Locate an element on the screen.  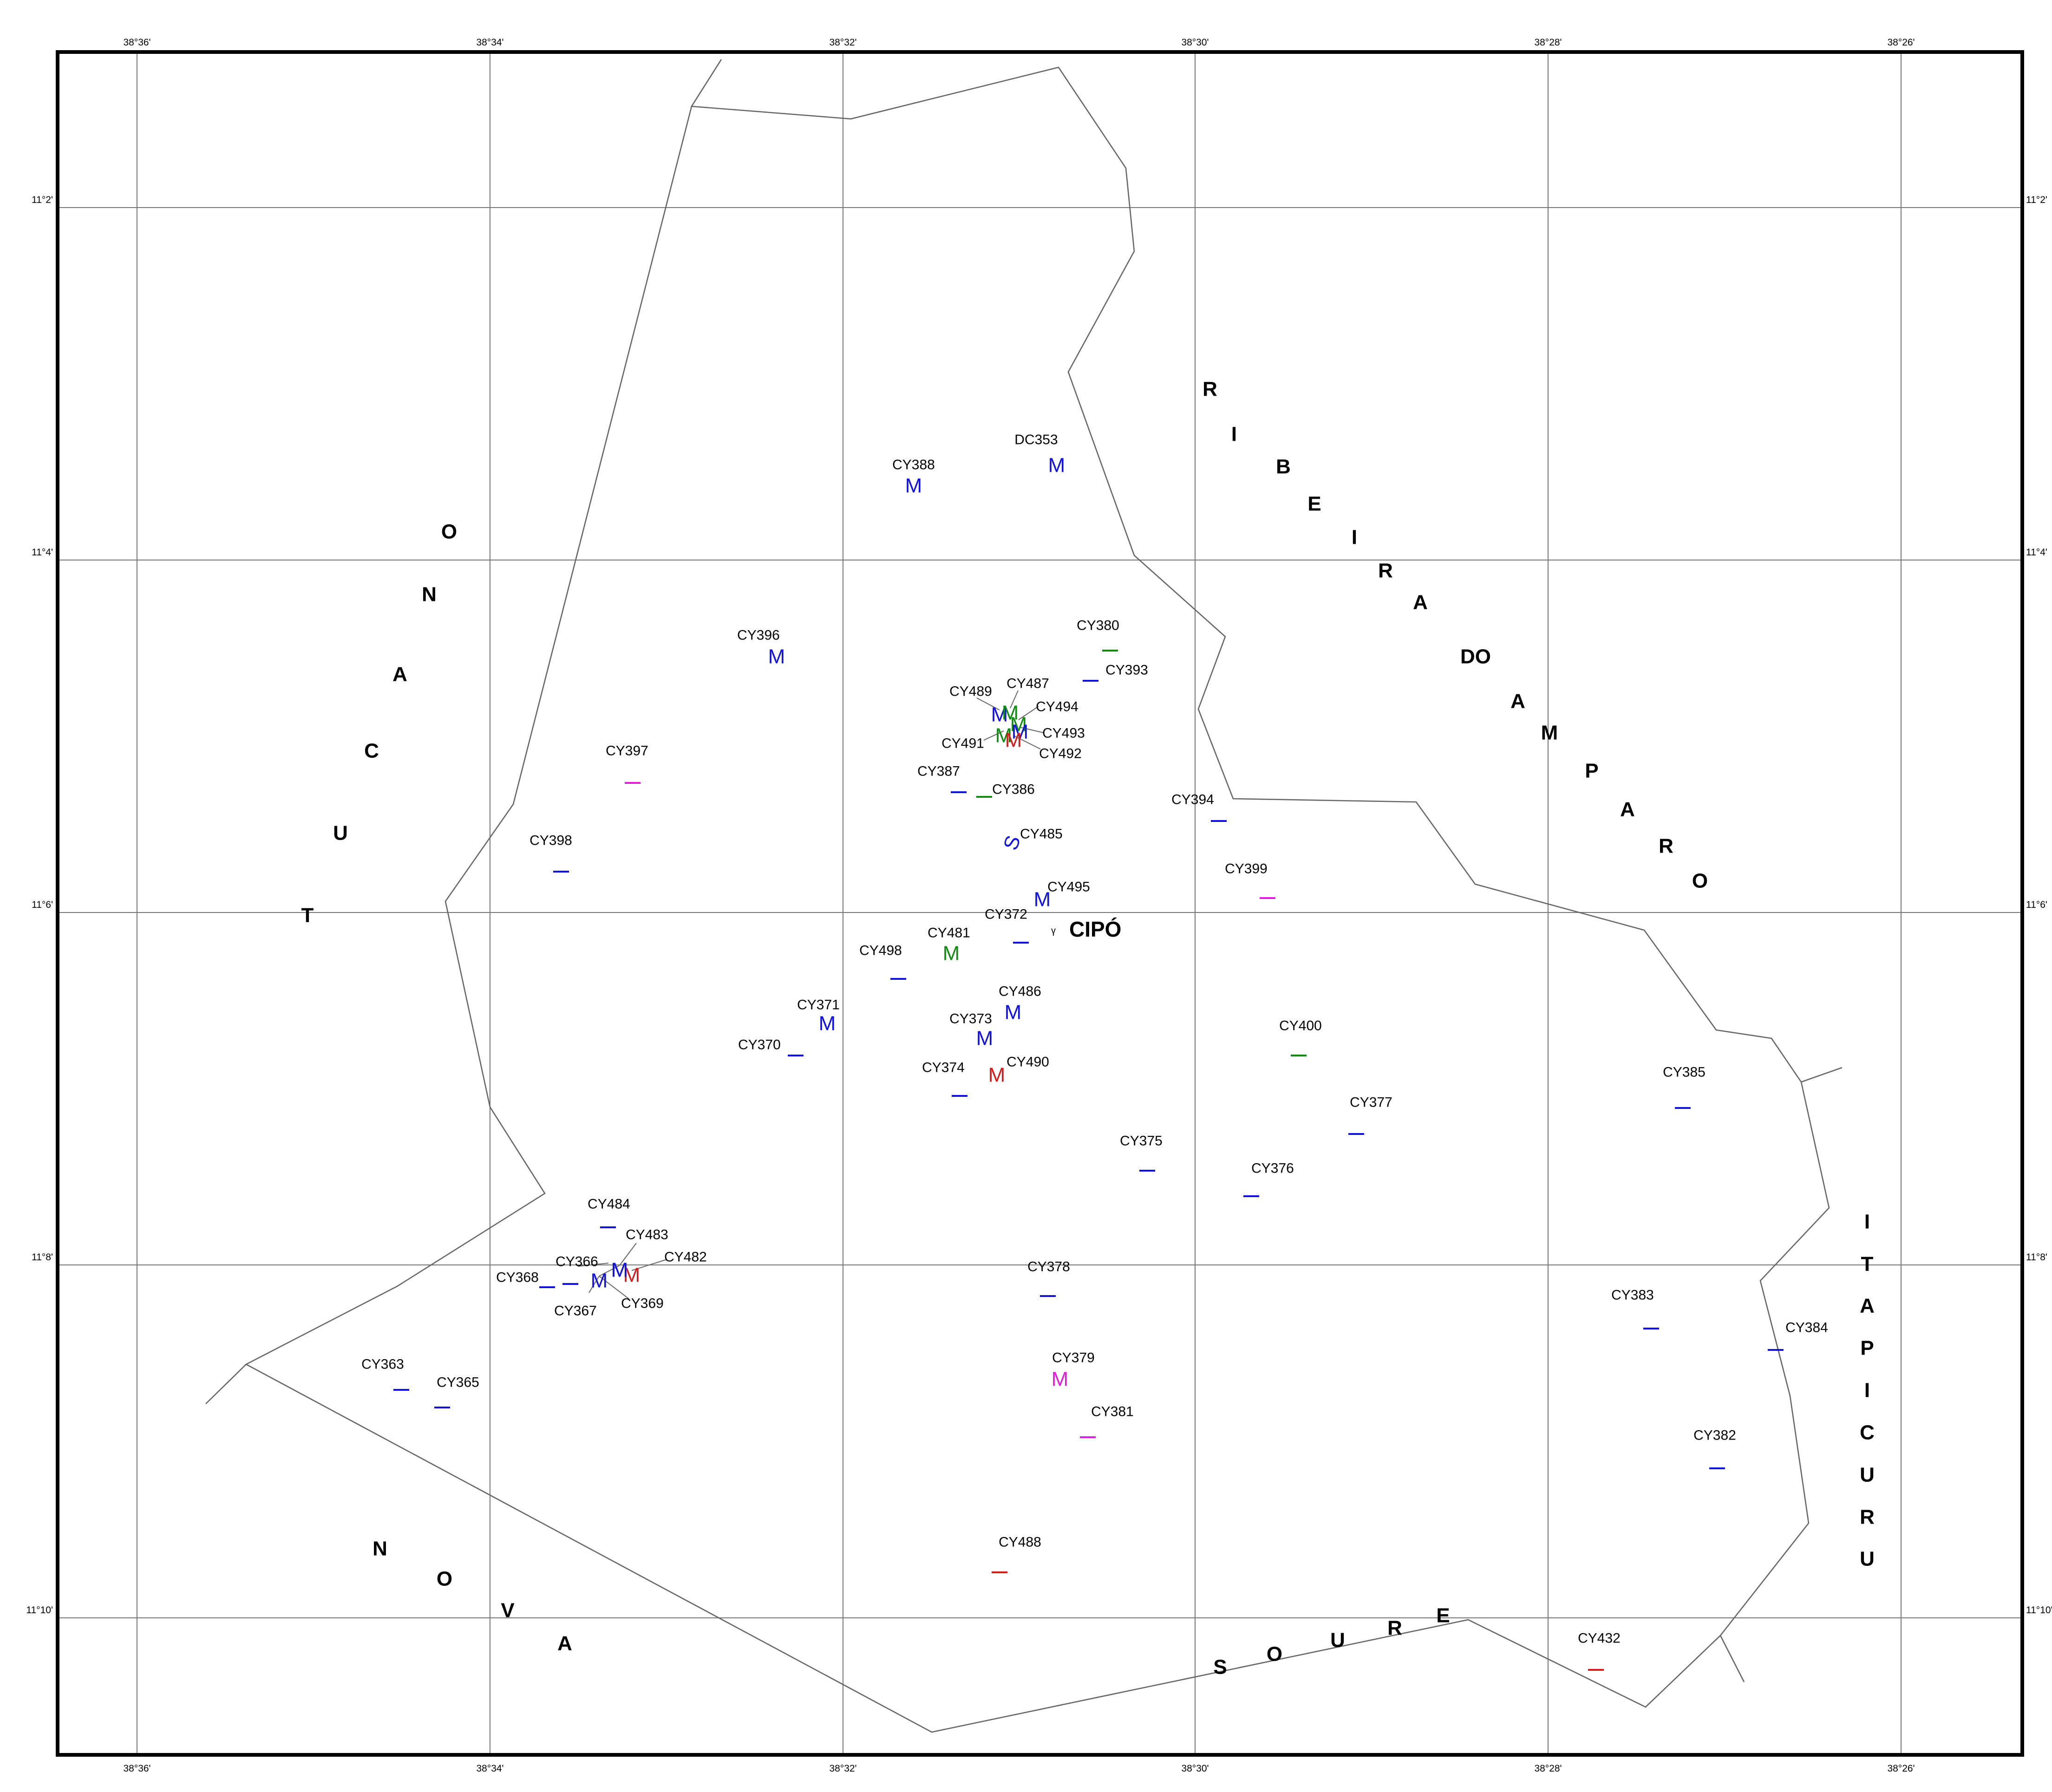
site-cy399: CY399 is located at coordinates (1250, 880).